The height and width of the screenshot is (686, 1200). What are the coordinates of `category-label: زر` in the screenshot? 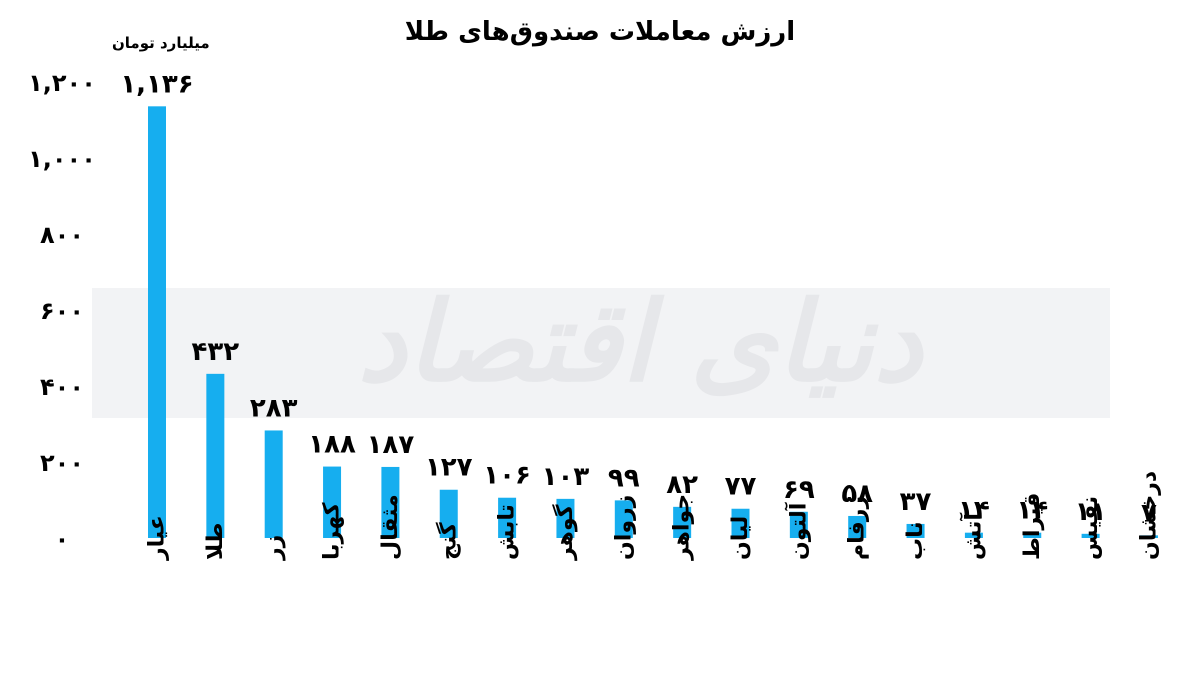 It's located at (273, 548).